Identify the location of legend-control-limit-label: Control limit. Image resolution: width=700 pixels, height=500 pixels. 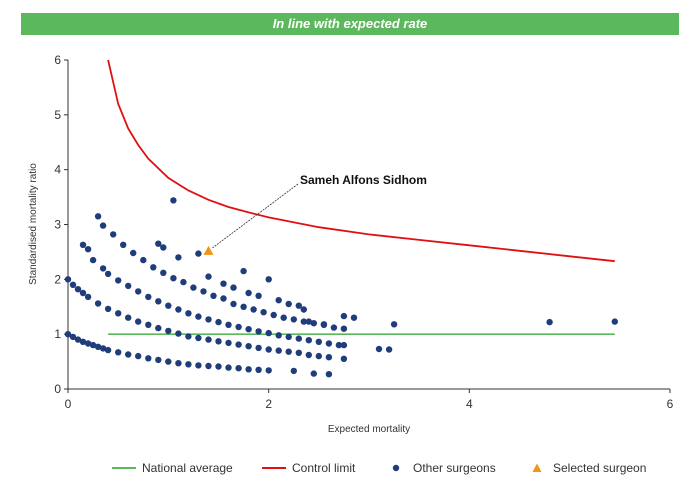
(324, 468).